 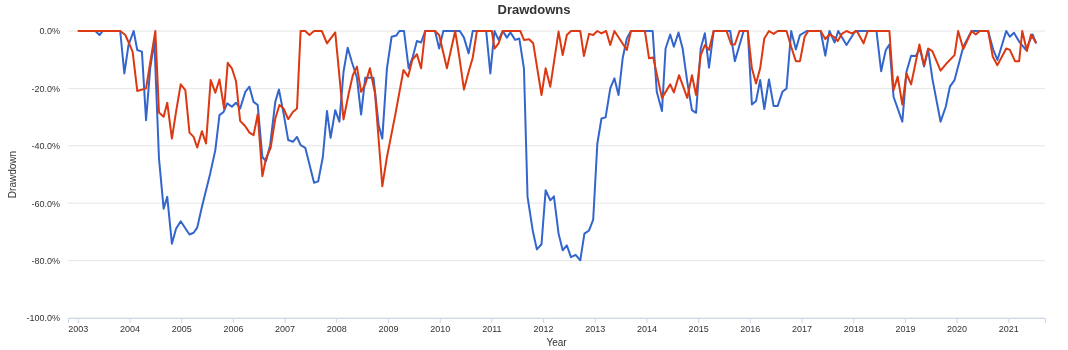 What do you see at coordinates (543, 329) in the screenshot?
I see `x-tick-label: 2012` at bounding box center [543, 329].